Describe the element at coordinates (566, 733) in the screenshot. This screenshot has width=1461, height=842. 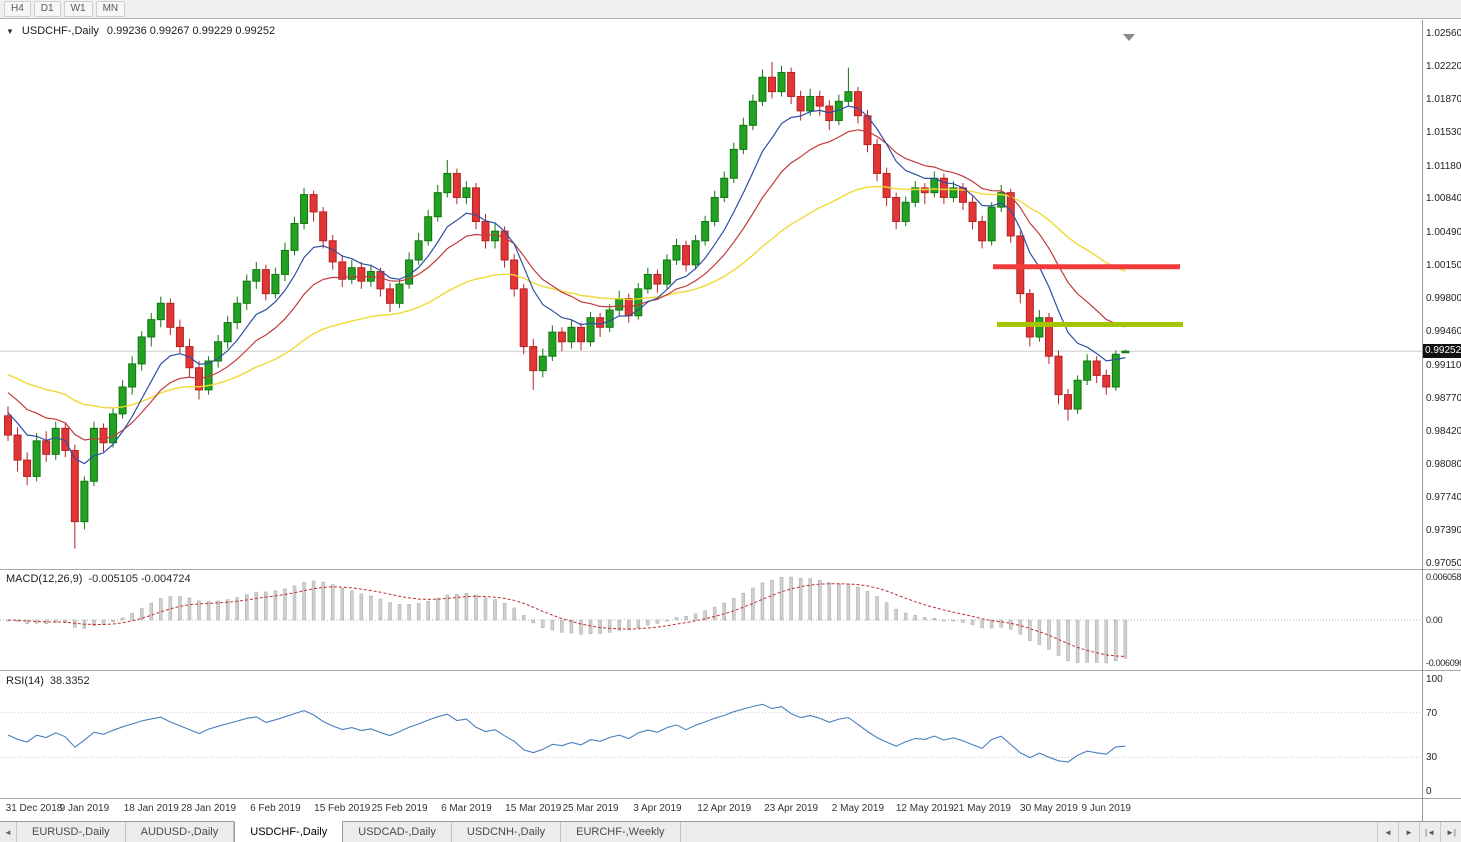
I see `rsi-line` at that location.